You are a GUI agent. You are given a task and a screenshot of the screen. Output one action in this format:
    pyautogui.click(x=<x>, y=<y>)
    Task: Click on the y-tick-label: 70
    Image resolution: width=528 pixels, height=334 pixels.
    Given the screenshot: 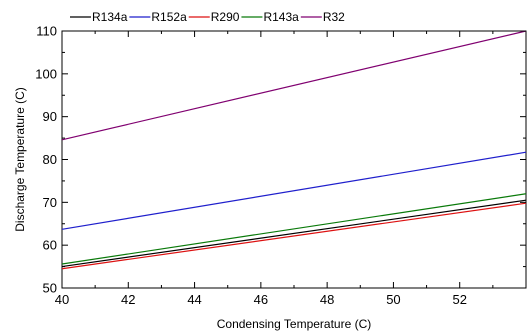 What is the action you would take?
    pyautogui.click(x=50, y=202)
    